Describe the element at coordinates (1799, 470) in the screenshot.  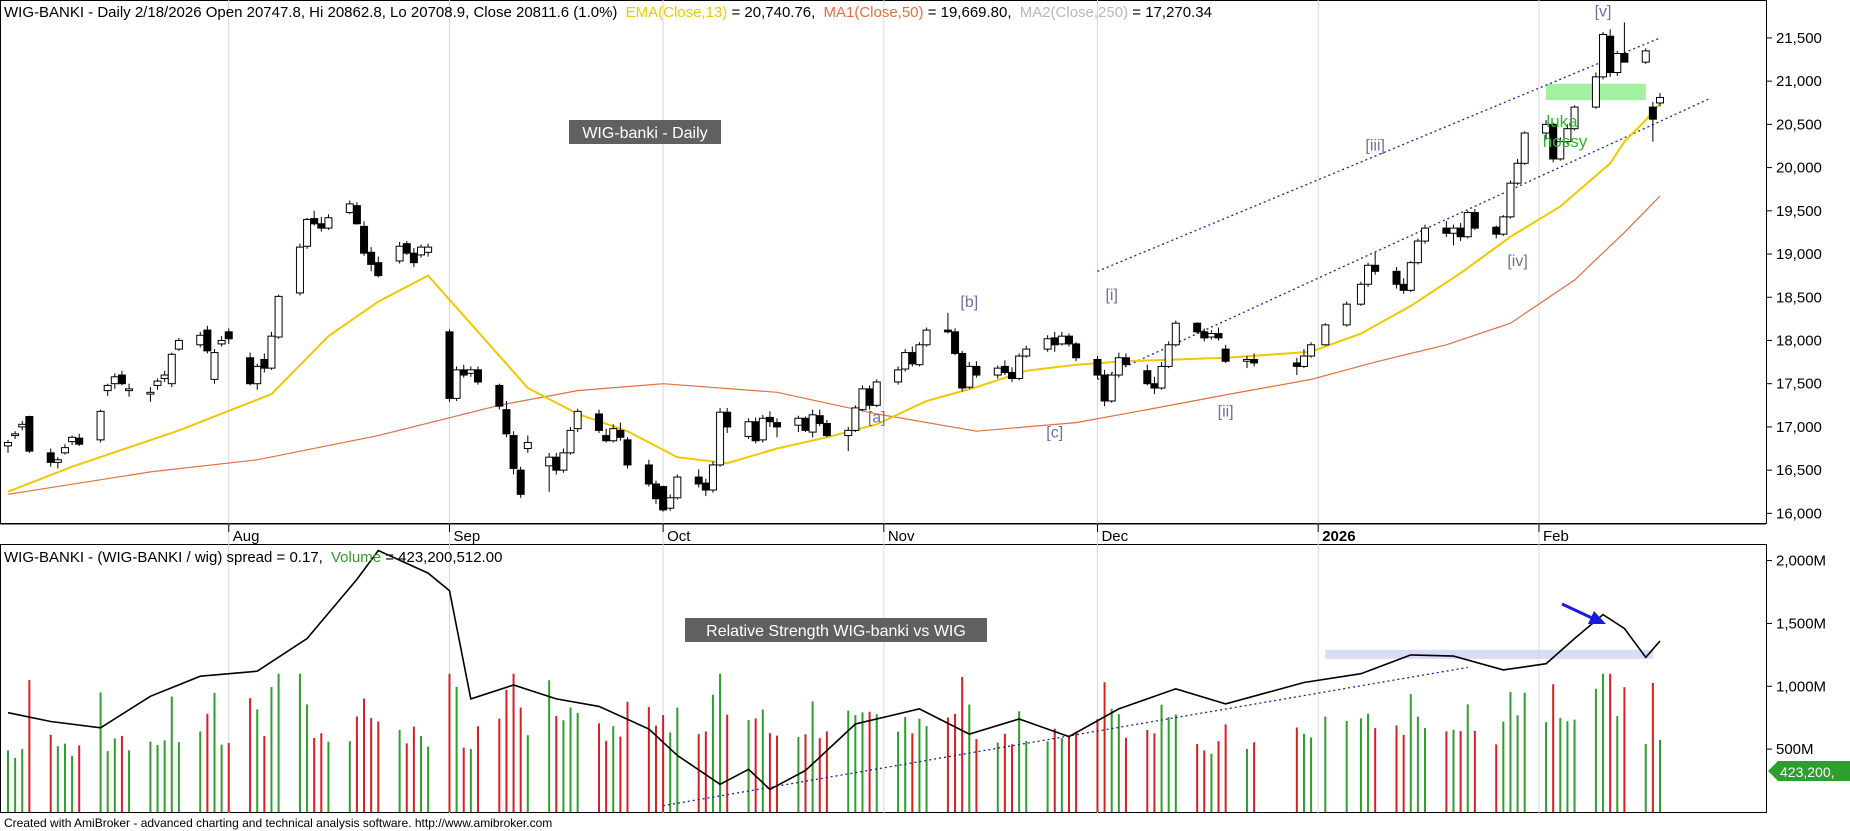
I see `price-y-tick-label: 16,500` at that location.